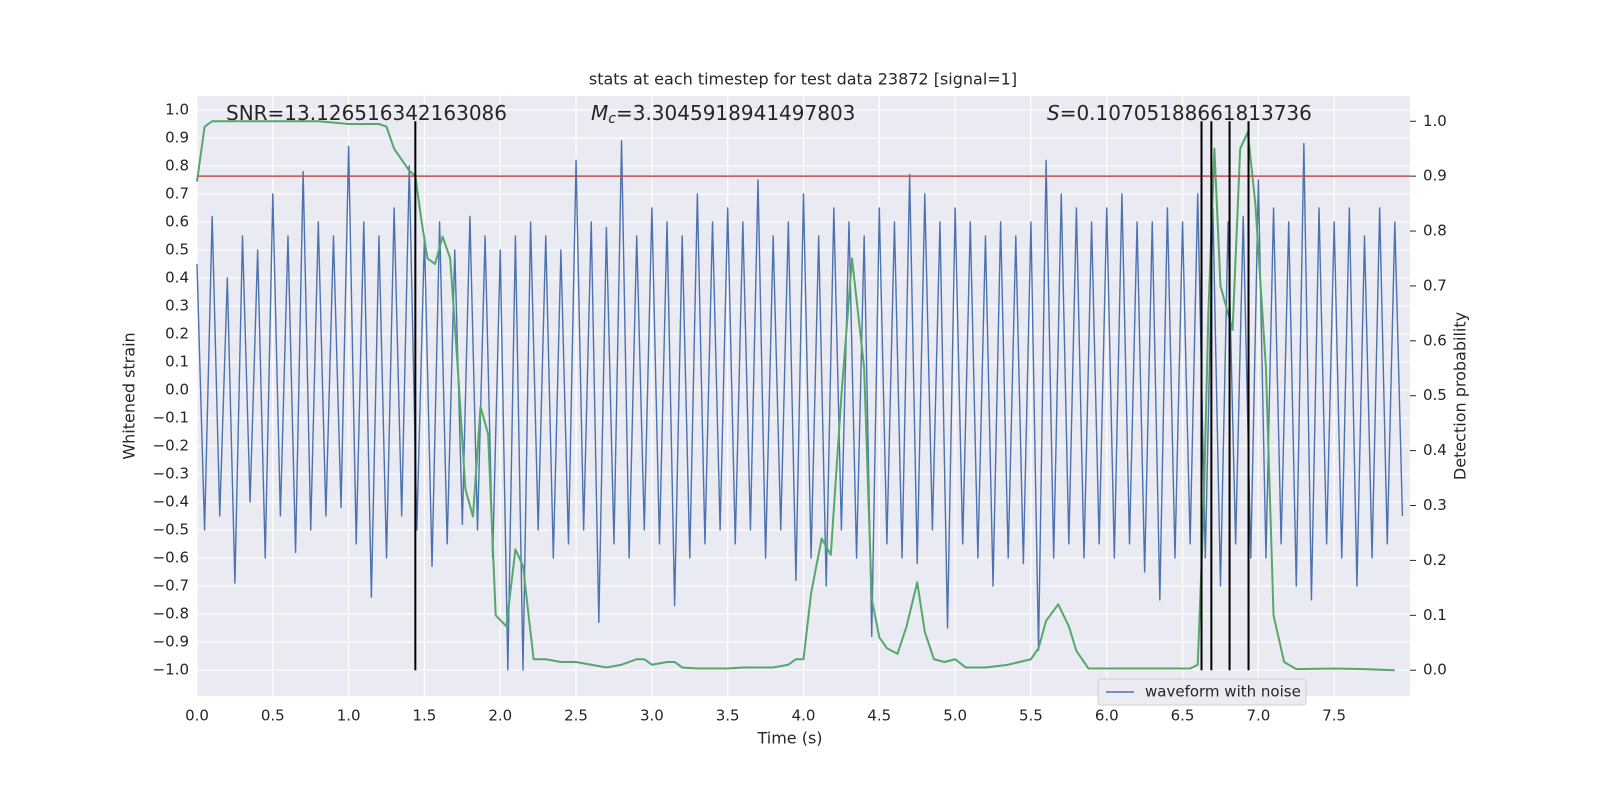  What do you see at coordinates (177, 361) in the screenshot?
I see `y-tick-label: 0.1` at bounding box center [177, 361].